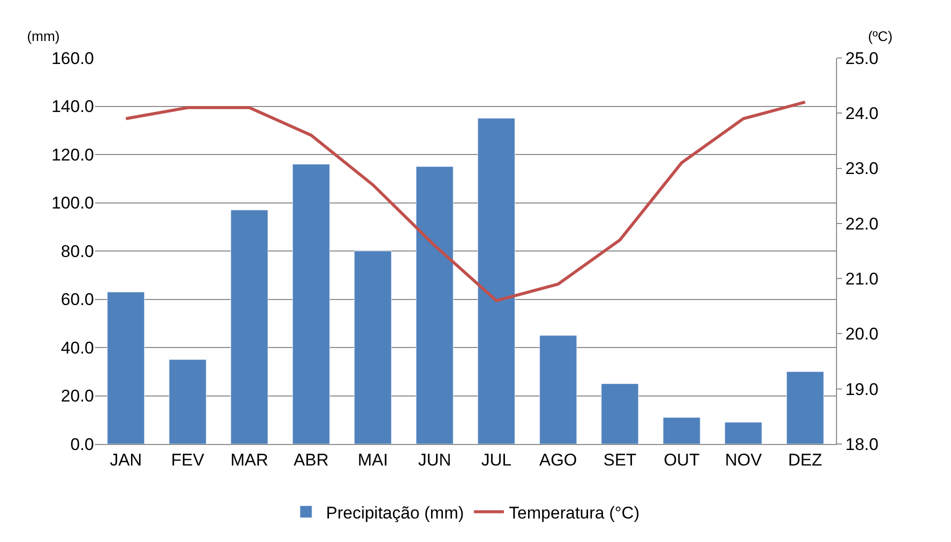  I want to click on x-tick-label: JUN, so click(435, 460).